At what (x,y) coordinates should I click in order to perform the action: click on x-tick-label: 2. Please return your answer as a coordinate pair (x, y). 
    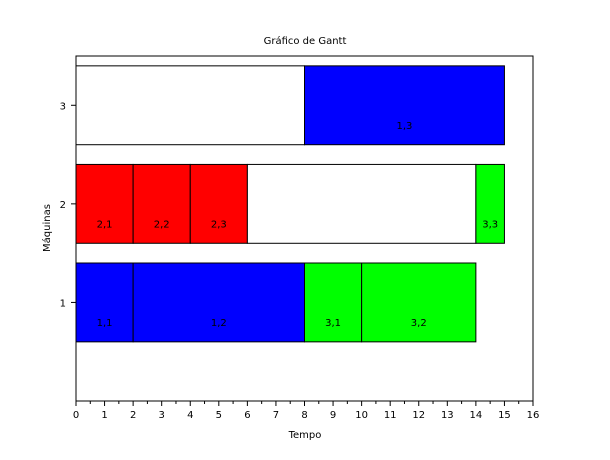
    Looking at the image, I should click on (133, 415).